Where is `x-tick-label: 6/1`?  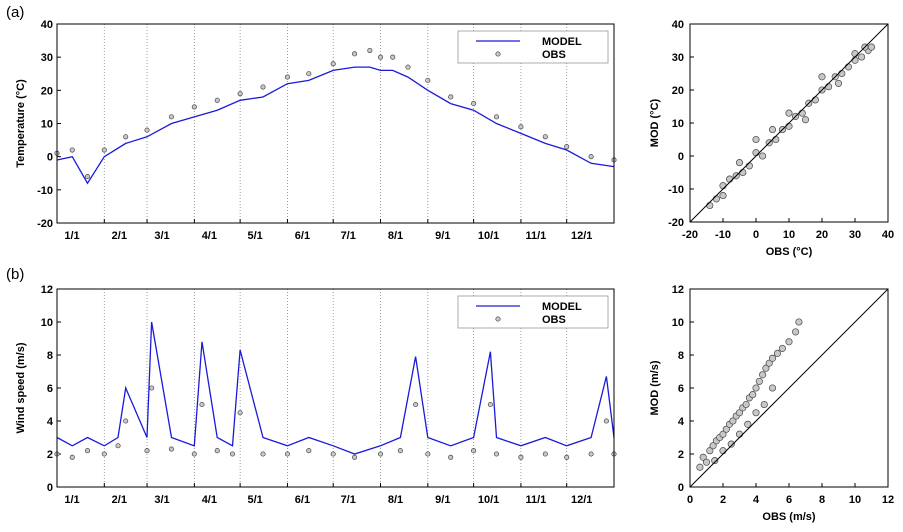
x-tick-label: 6/1 is located at coordinates (302, 236).